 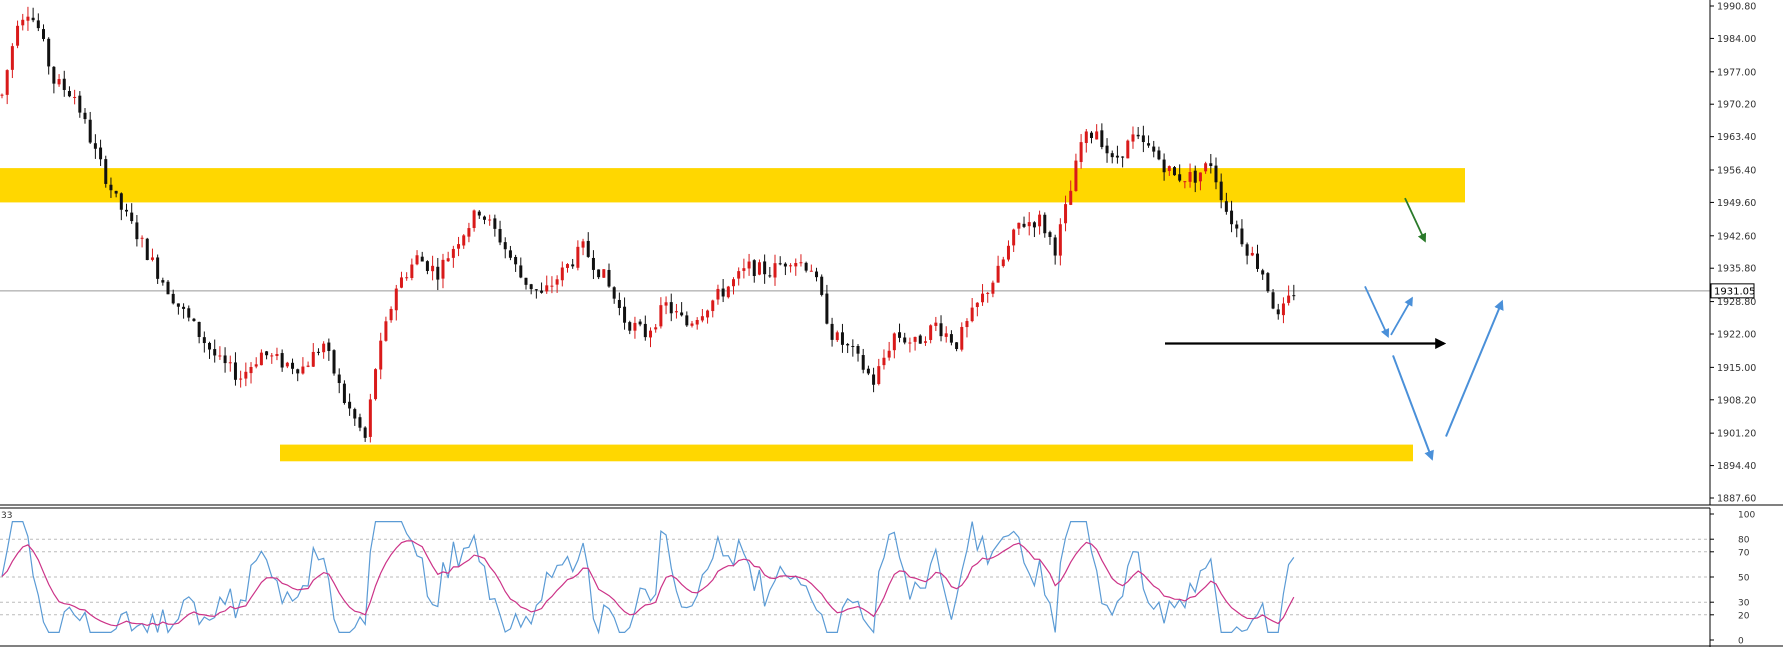 I want to click on price-tick-label: 1963.40, so click(x=1736, y=137).